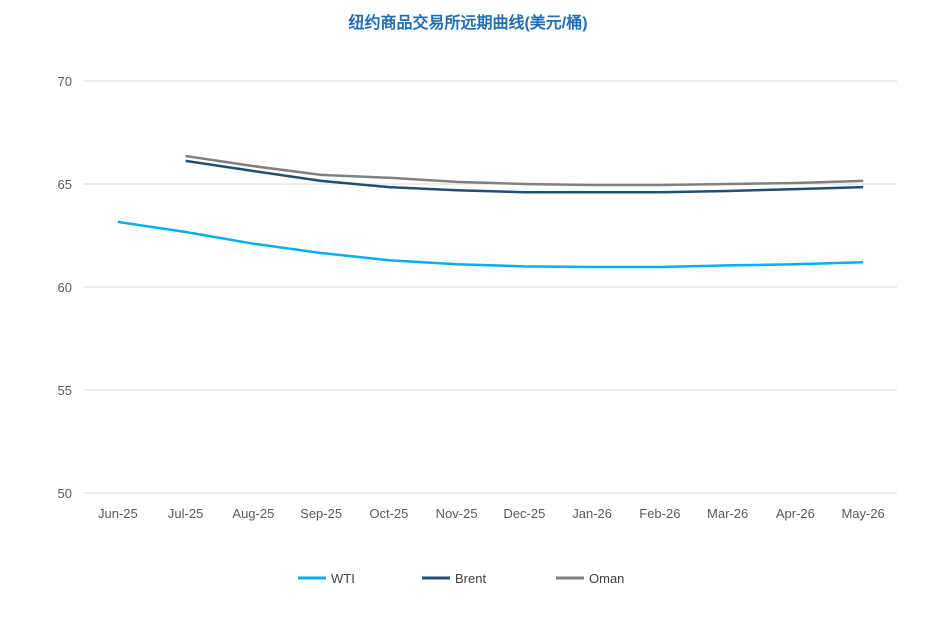 This screenshot has width=937, height=634. Describe the element at coordinates (457, 513) in the screenshot. I see `x-tick-label: Nov-25` at that location.